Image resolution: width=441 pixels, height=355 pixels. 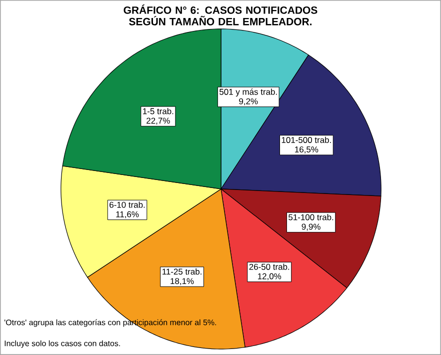 What do you see at coordinates (127, 205) in the screenshot?
I see `slice-label: 6-10 trab.` at bounding box center [127, 205].